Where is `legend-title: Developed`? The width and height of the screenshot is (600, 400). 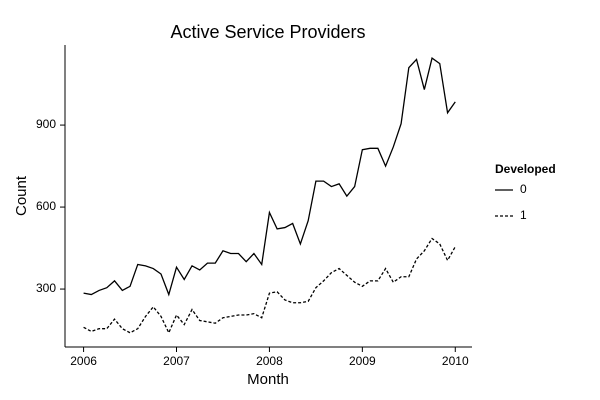 legend-title: Developed is located at coordinates (525, 169).